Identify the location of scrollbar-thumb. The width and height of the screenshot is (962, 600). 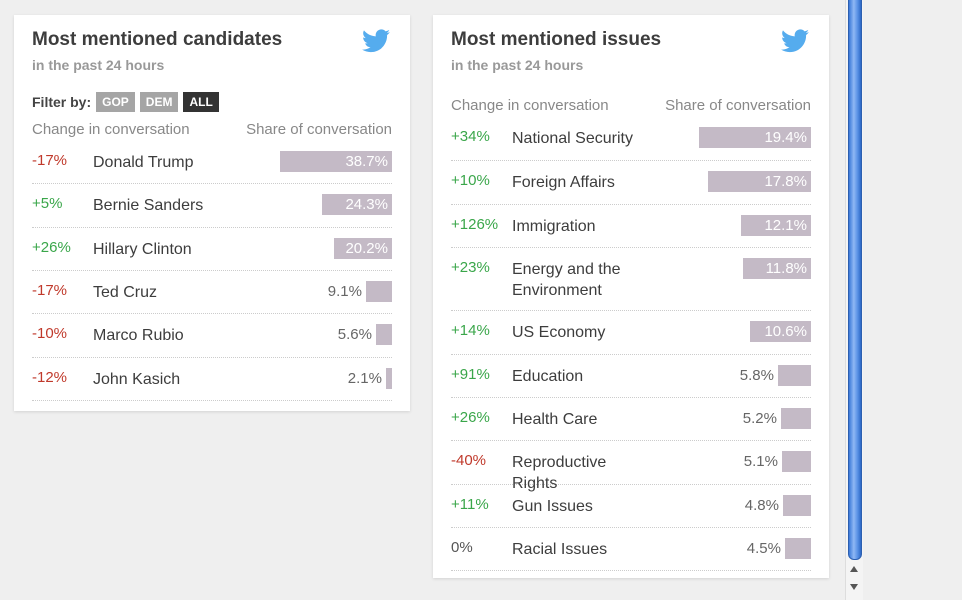
(855, 280).